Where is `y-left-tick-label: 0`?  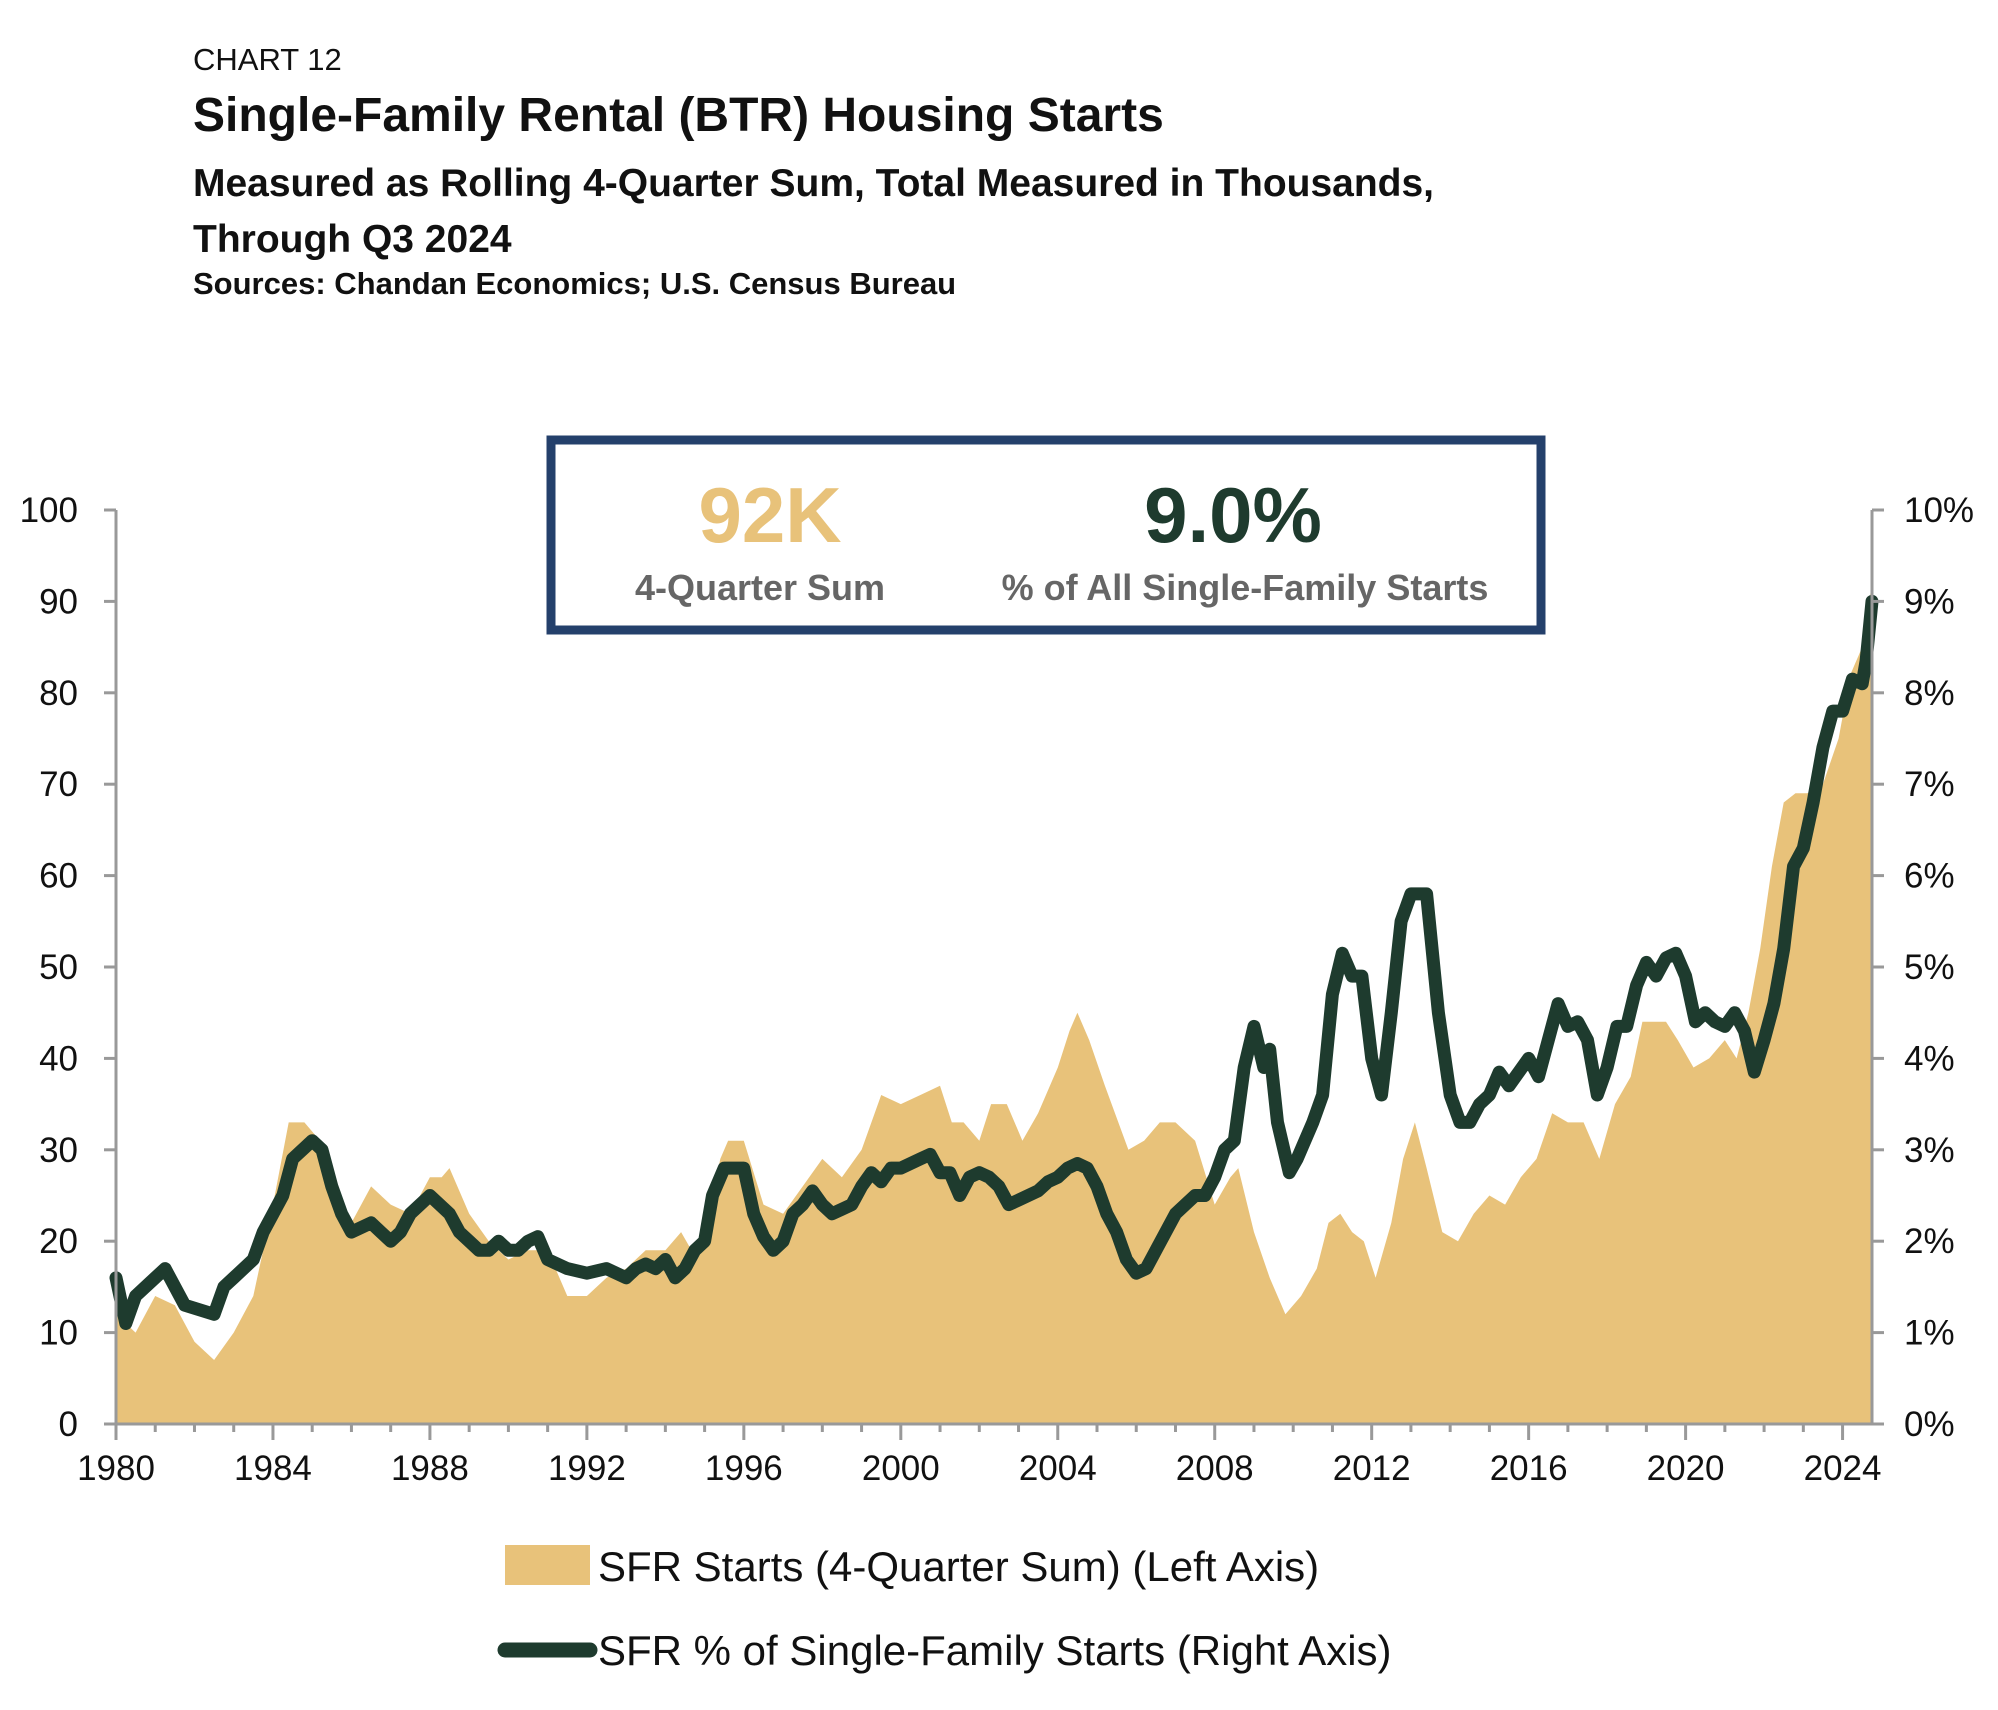
y-left-tick-label: 0 is located at coordinates (68, 1424).